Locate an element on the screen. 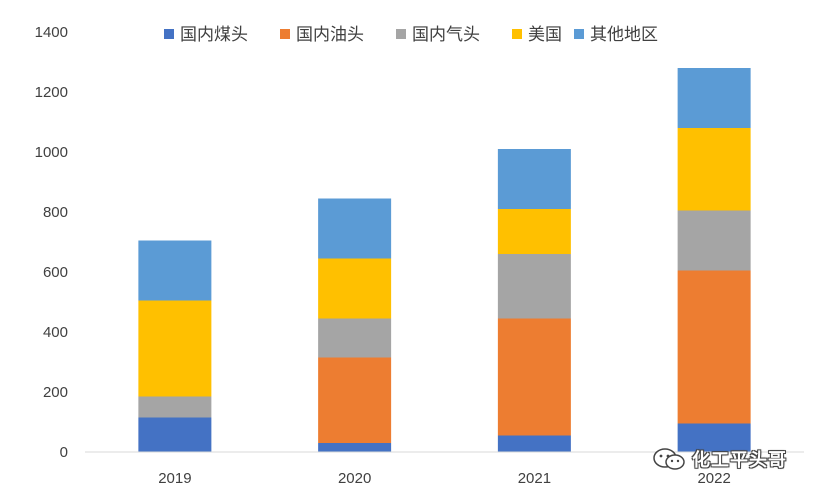  wechat-icon is located at coordinates (669, 459).